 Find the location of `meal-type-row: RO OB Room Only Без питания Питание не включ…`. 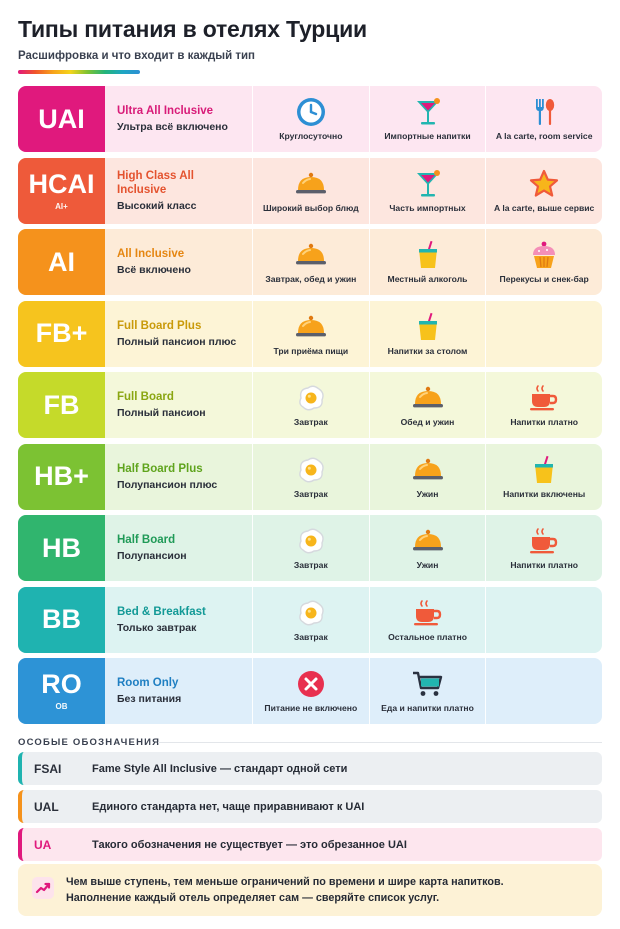

meal-type-row: RO OB Room Only Без питания Питание не включ… is located at coordinates (310, 691).